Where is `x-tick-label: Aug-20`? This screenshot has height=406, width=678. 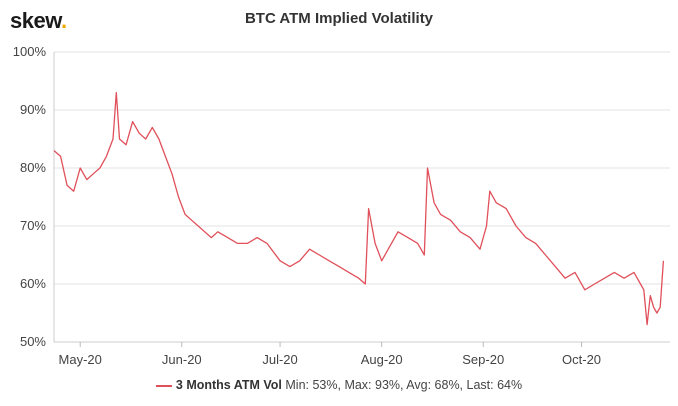
x-tick-label: Aug-20 is located at coordinates (382, 359).